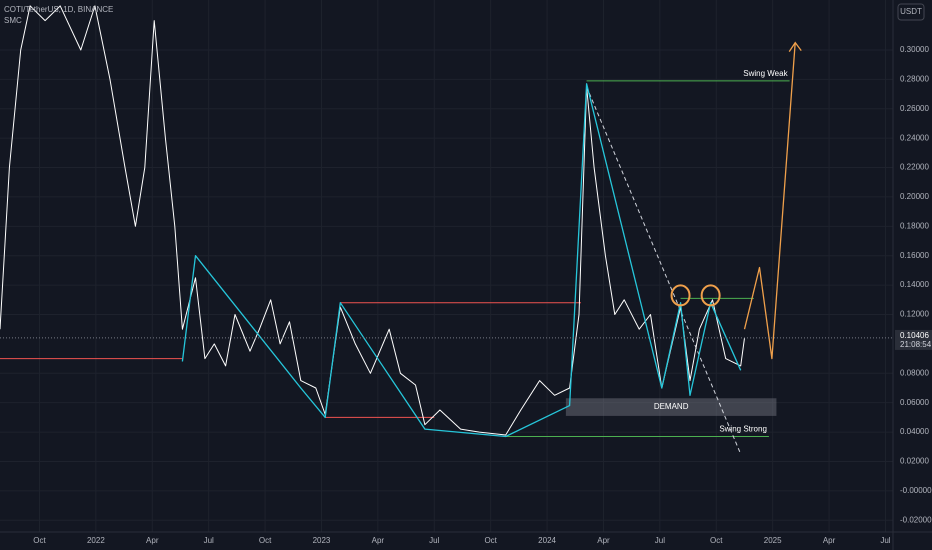 The image size is (932, 550). Describe the element at coordinates (914, 335) in the screenshot. I see `last-price: 0.10406` at that location.